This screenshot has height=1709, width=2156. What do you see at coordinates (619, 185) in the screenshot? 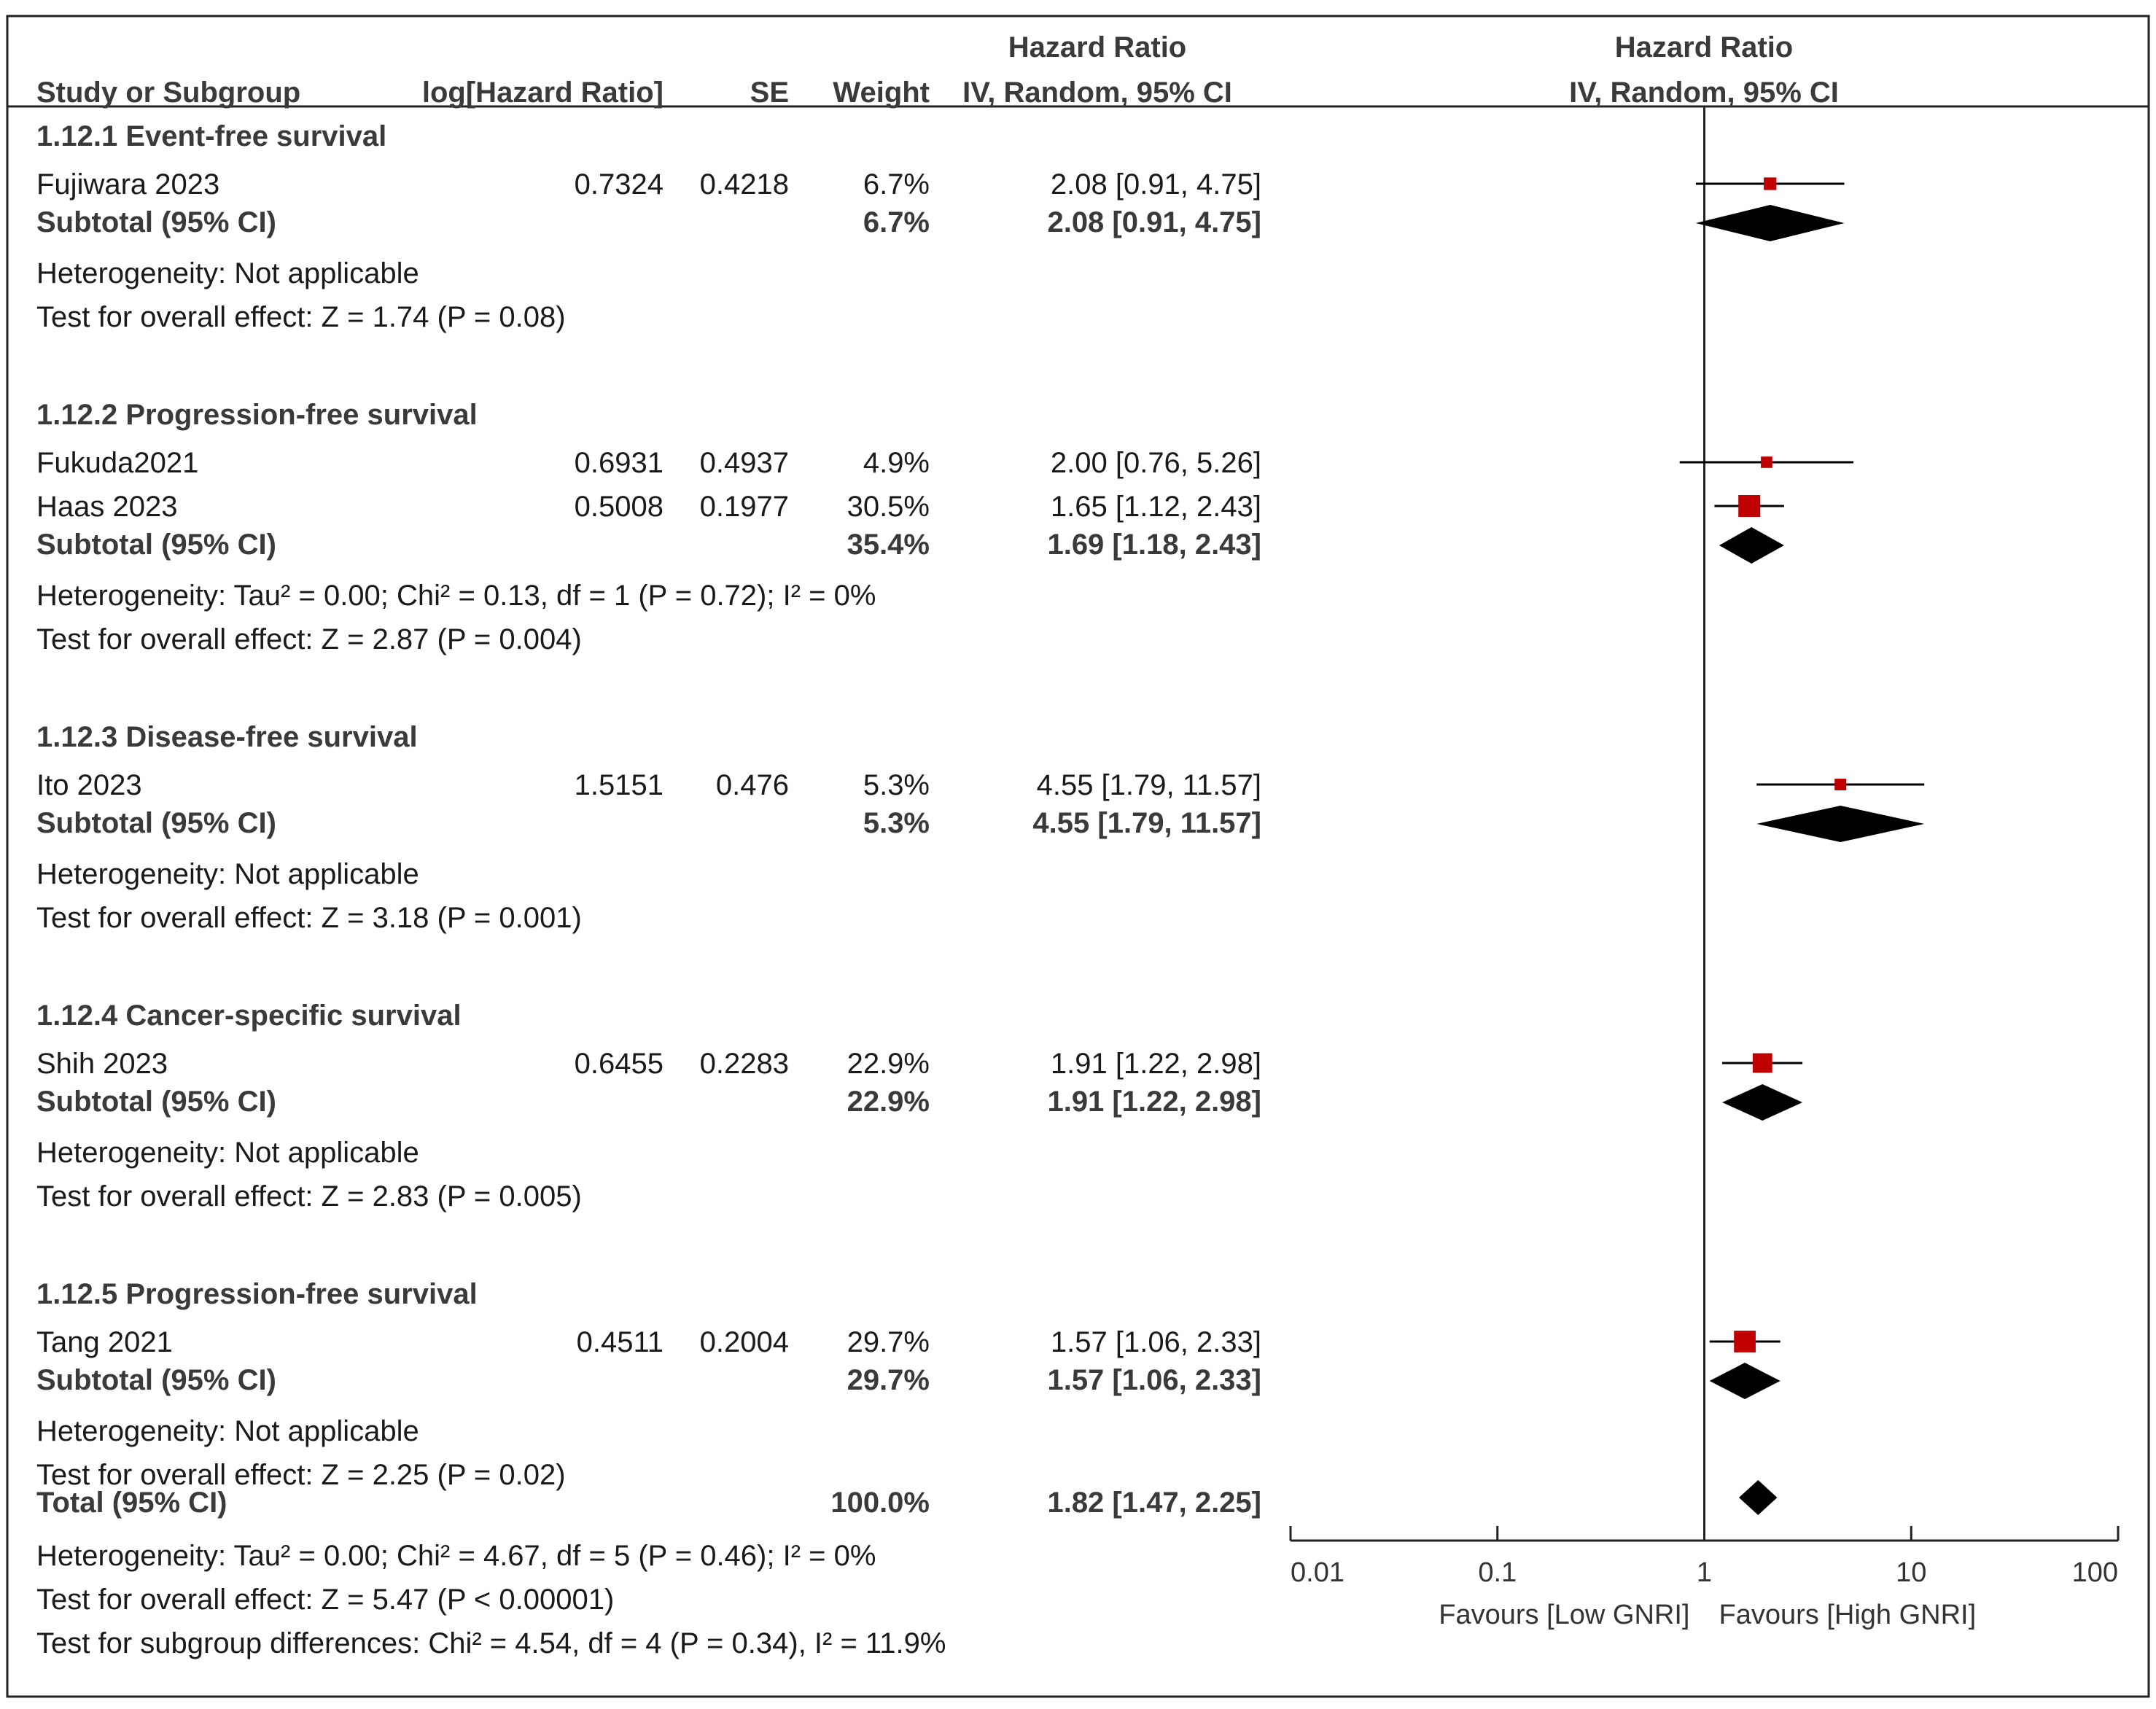
I see `study-loghr: 0.7324` at bounding box center [619, 185].